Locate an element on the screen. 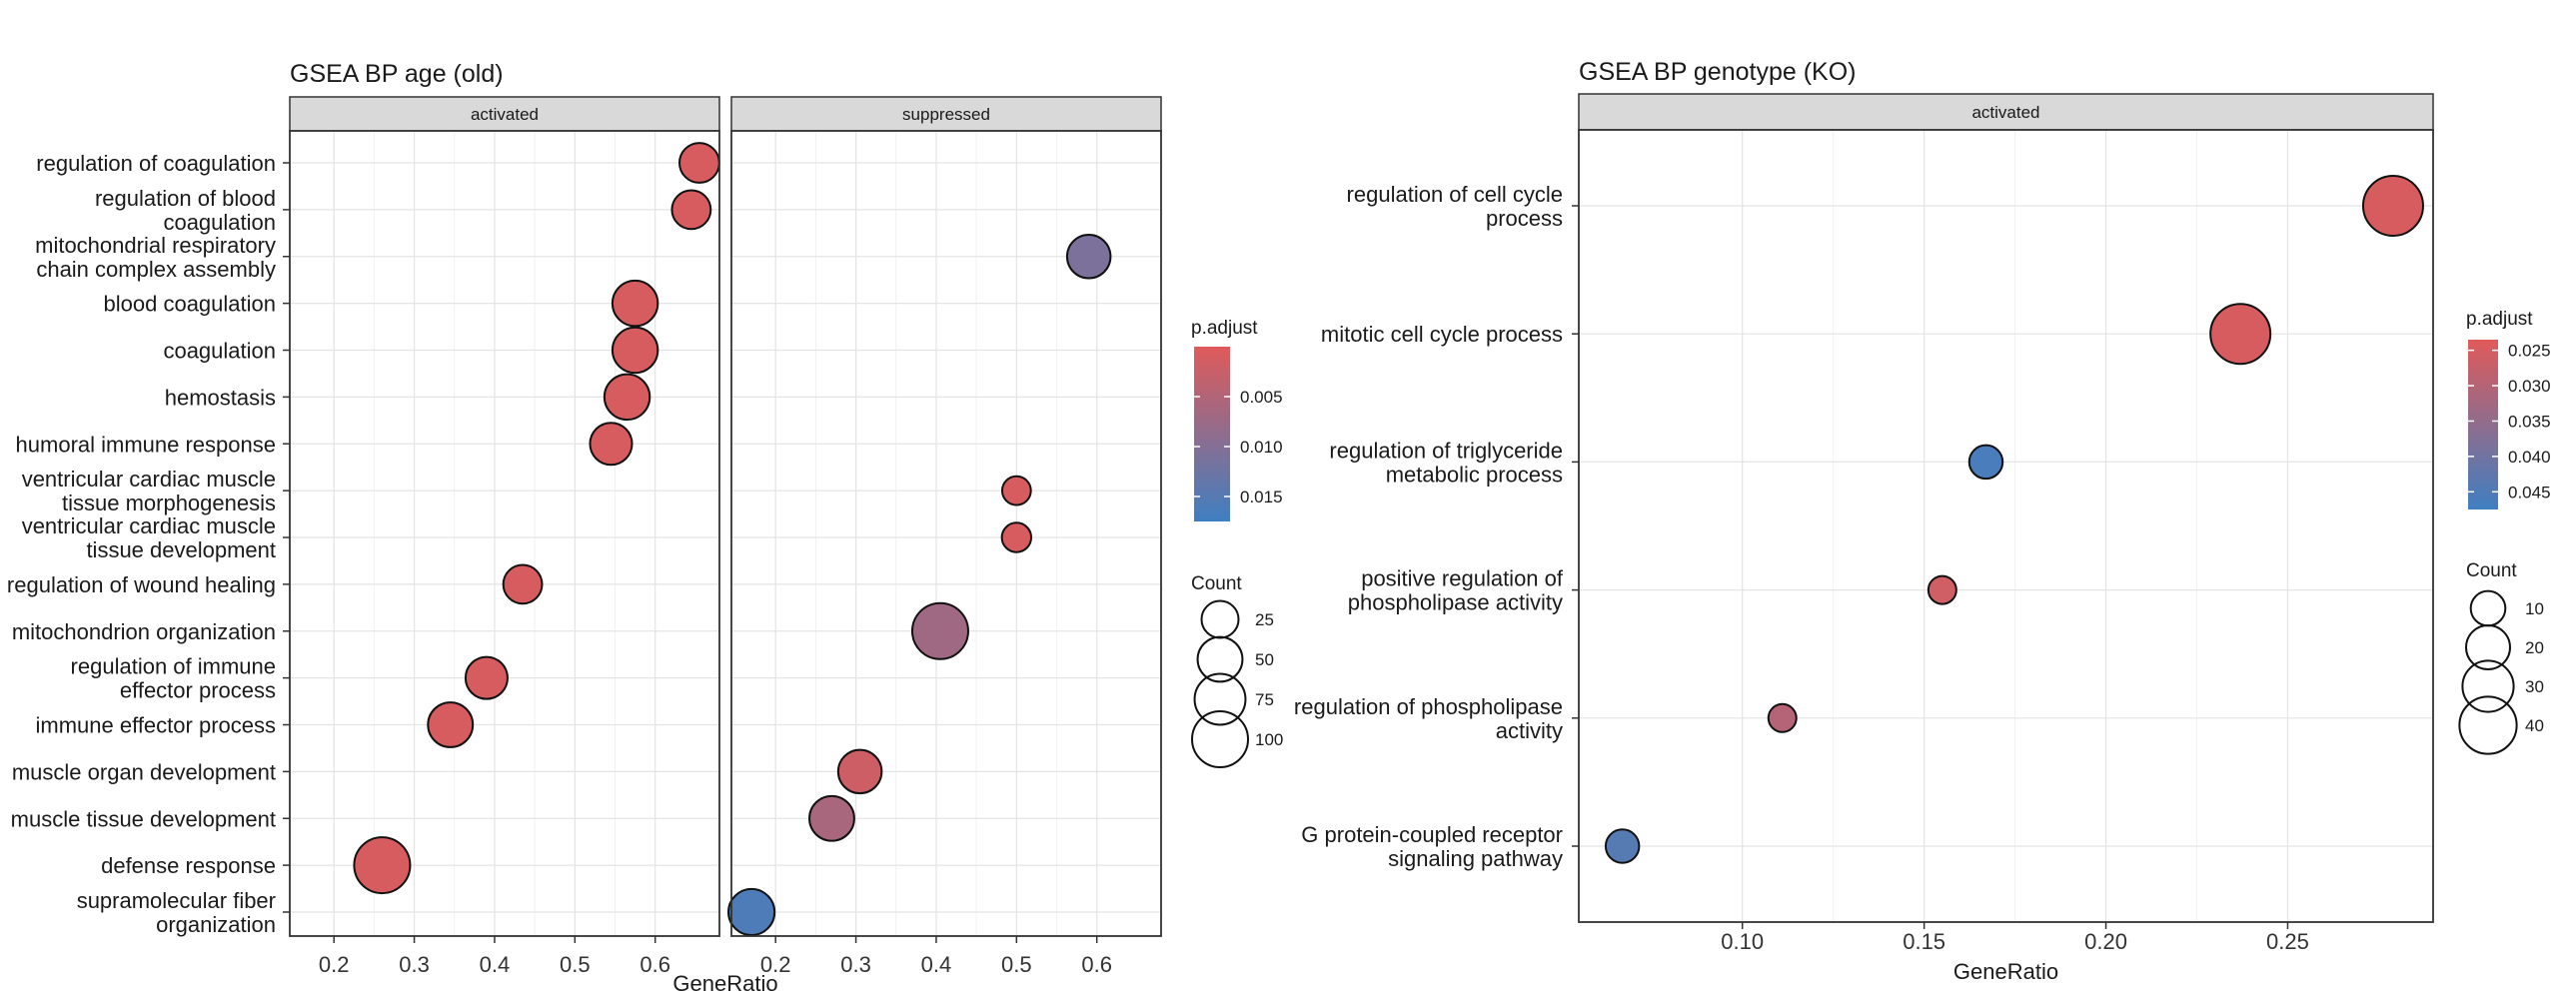 This screenshot has width=2576, height=1000. color-legend-label: 0.015 is located at coordinates (1261, 497).